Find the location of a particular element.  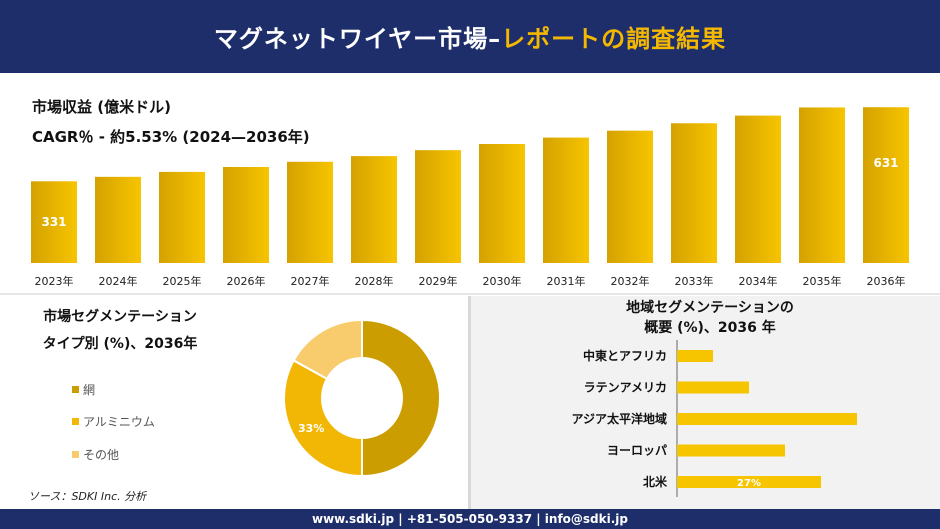

bar-data-label: 331 is located at coordinates (53, 222).